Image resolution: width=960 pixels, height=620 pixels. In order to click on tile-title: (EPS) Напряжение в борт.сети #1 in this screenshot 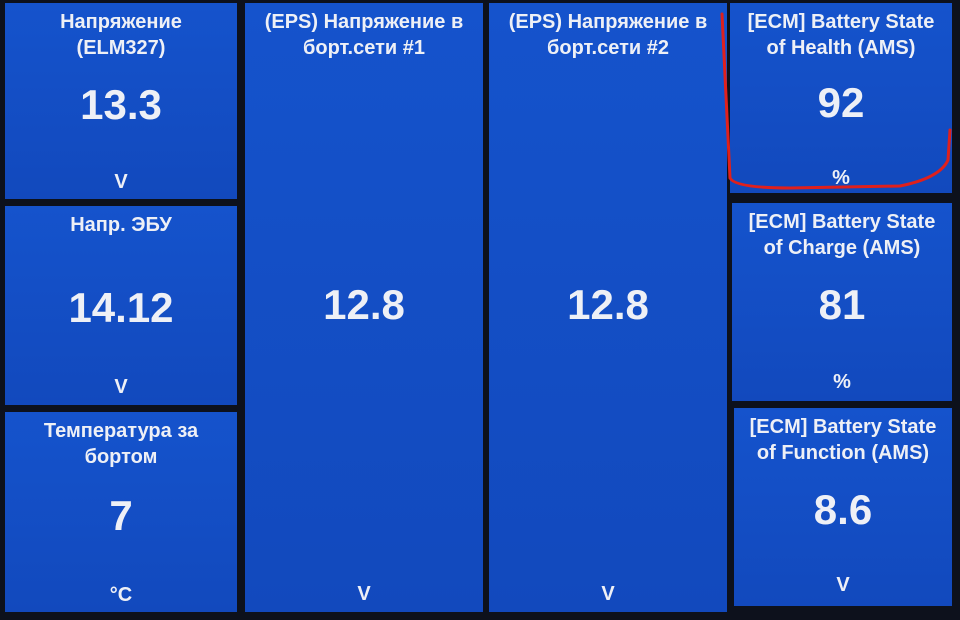, I will do `click(364, 35)`.